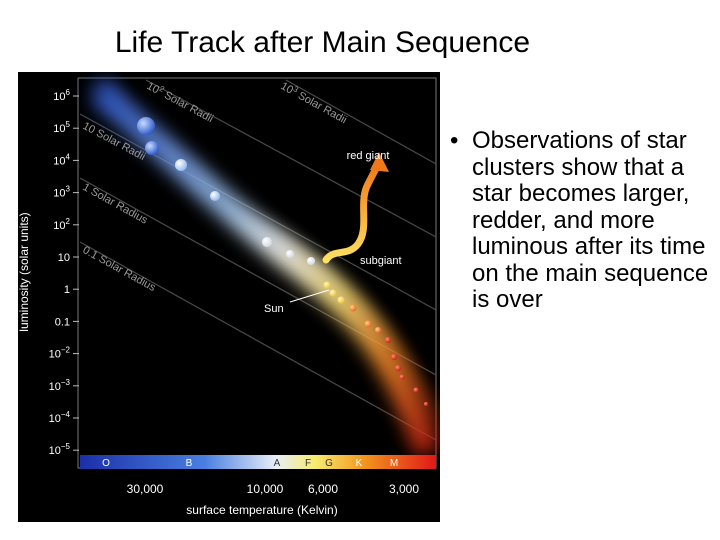 The image size is (720, 540). What do you see at coordinates (61, 95) in the screenshot?
I see `y-tick-label: 10⁶` at bounding box center [61, 95].